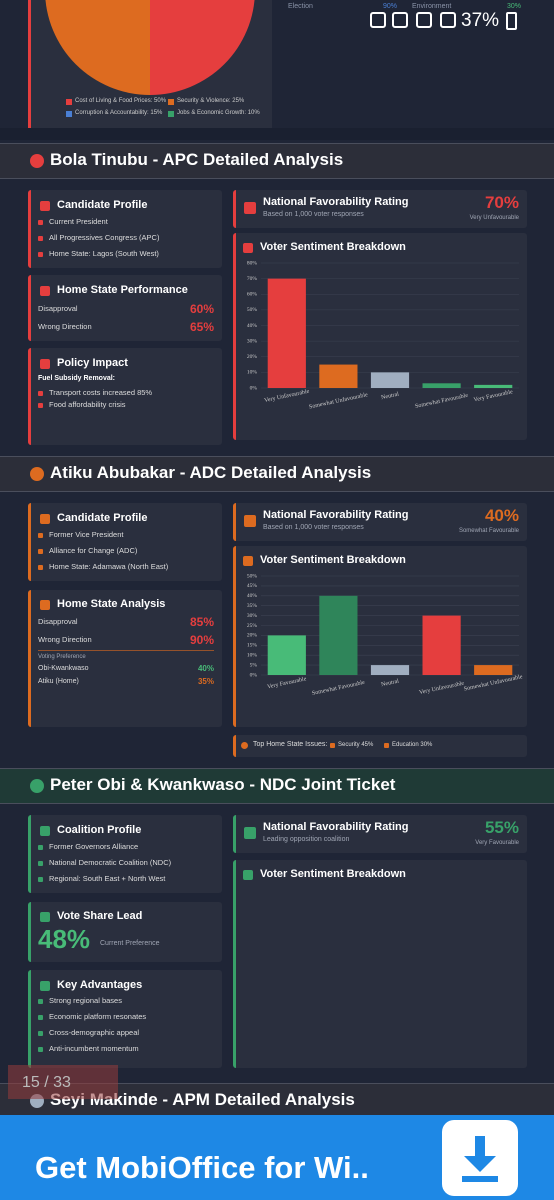 This screenshot has width=554, height=1200. Describe the element at coordinates (254, 665) in the screenshot. I see `y-tick-label: 5%` at that location.